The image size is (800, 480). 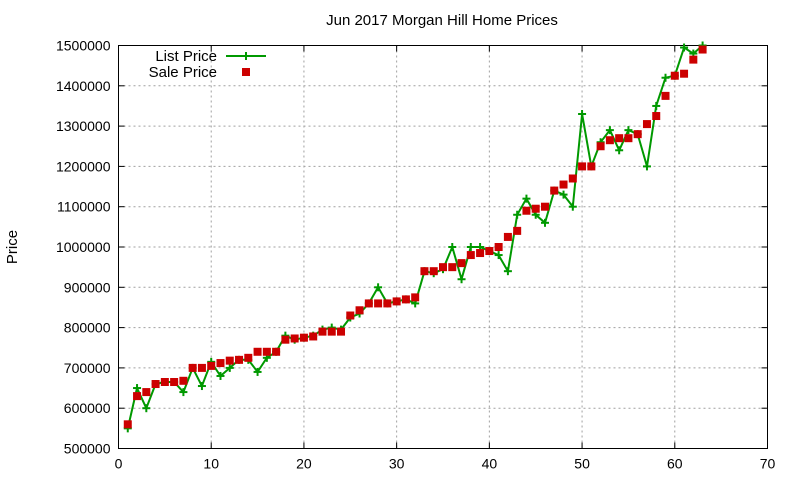 I want to click on y-tick-label: 600000, so click(x=87, y=408).